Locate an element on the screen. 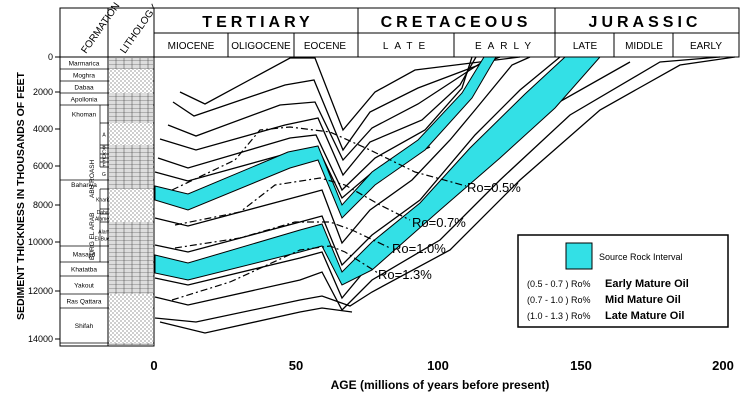 The height and width of the screenshot is (404, 750). formation-yakout: Yakout is located at coordinates (84, 285).